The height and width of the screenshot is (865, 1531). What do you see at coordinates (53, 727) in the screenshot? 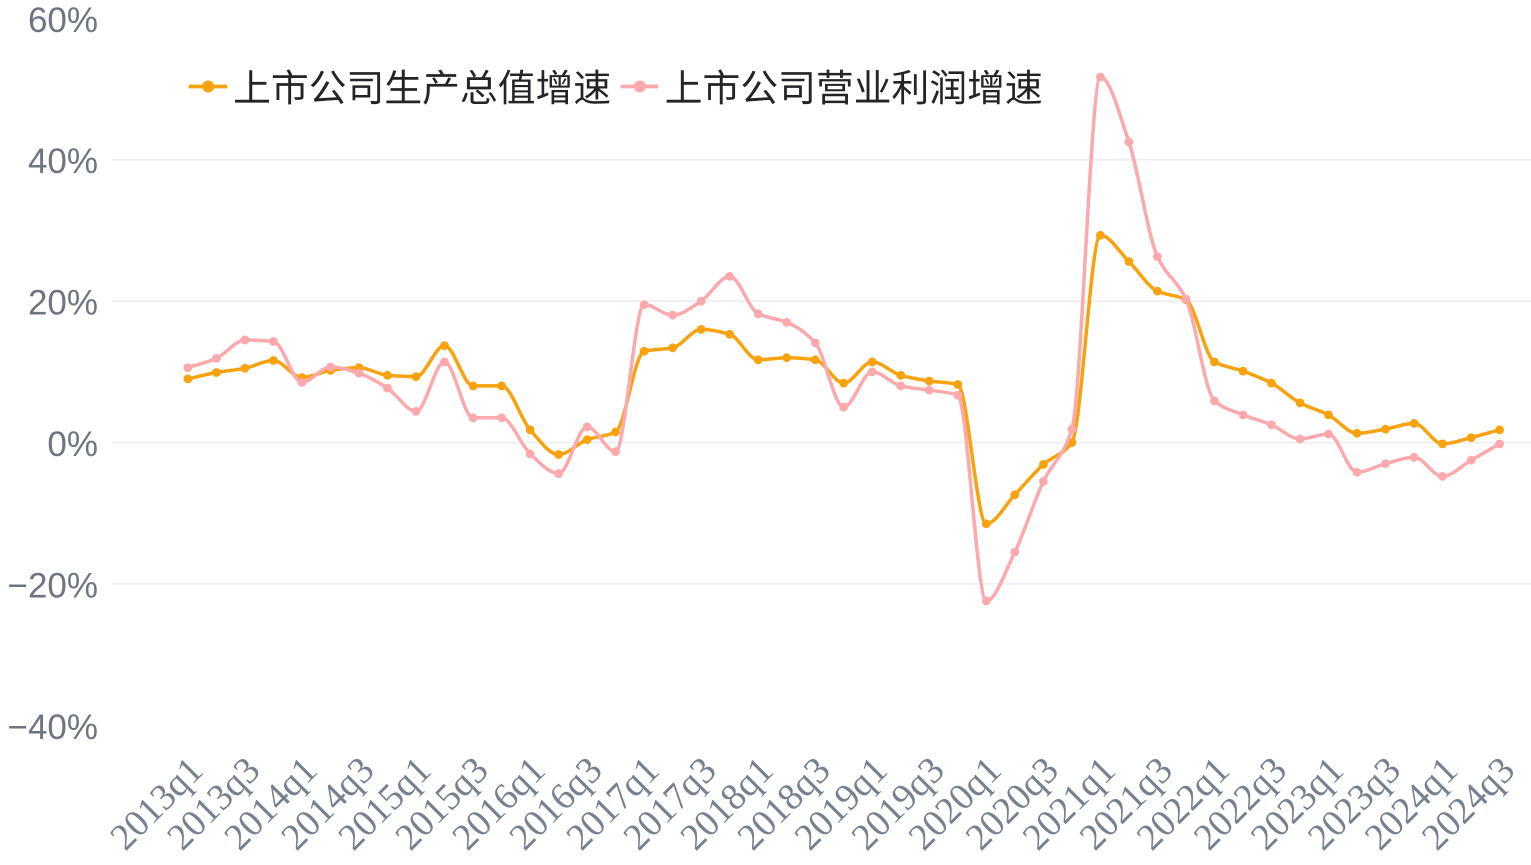
I see `svg-text: −40%` at bounding box center [53, 727].